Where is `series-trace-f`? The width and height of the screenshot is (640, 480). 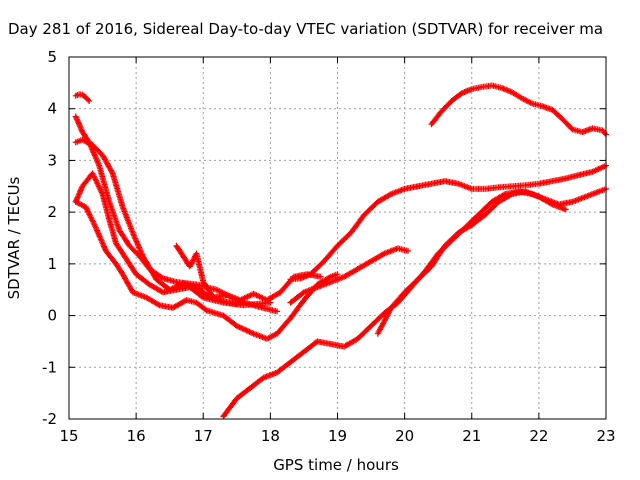
series-trace-f is located at coordinates (248, 273).